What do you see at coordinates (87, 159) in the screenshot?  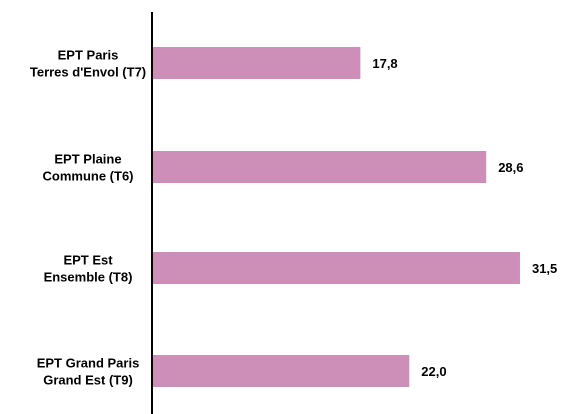 I see `category-label-1-line-0: EPT Plaine` at bounding box center [87, 159].